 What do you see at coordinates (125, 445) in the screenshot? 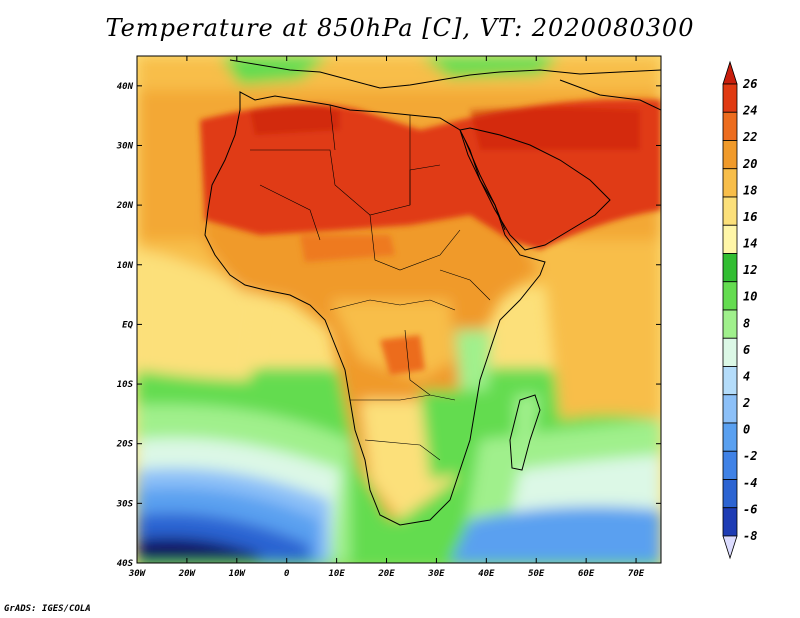
I see `lat-tick-label: 20S` at bounding box center [125, 445].